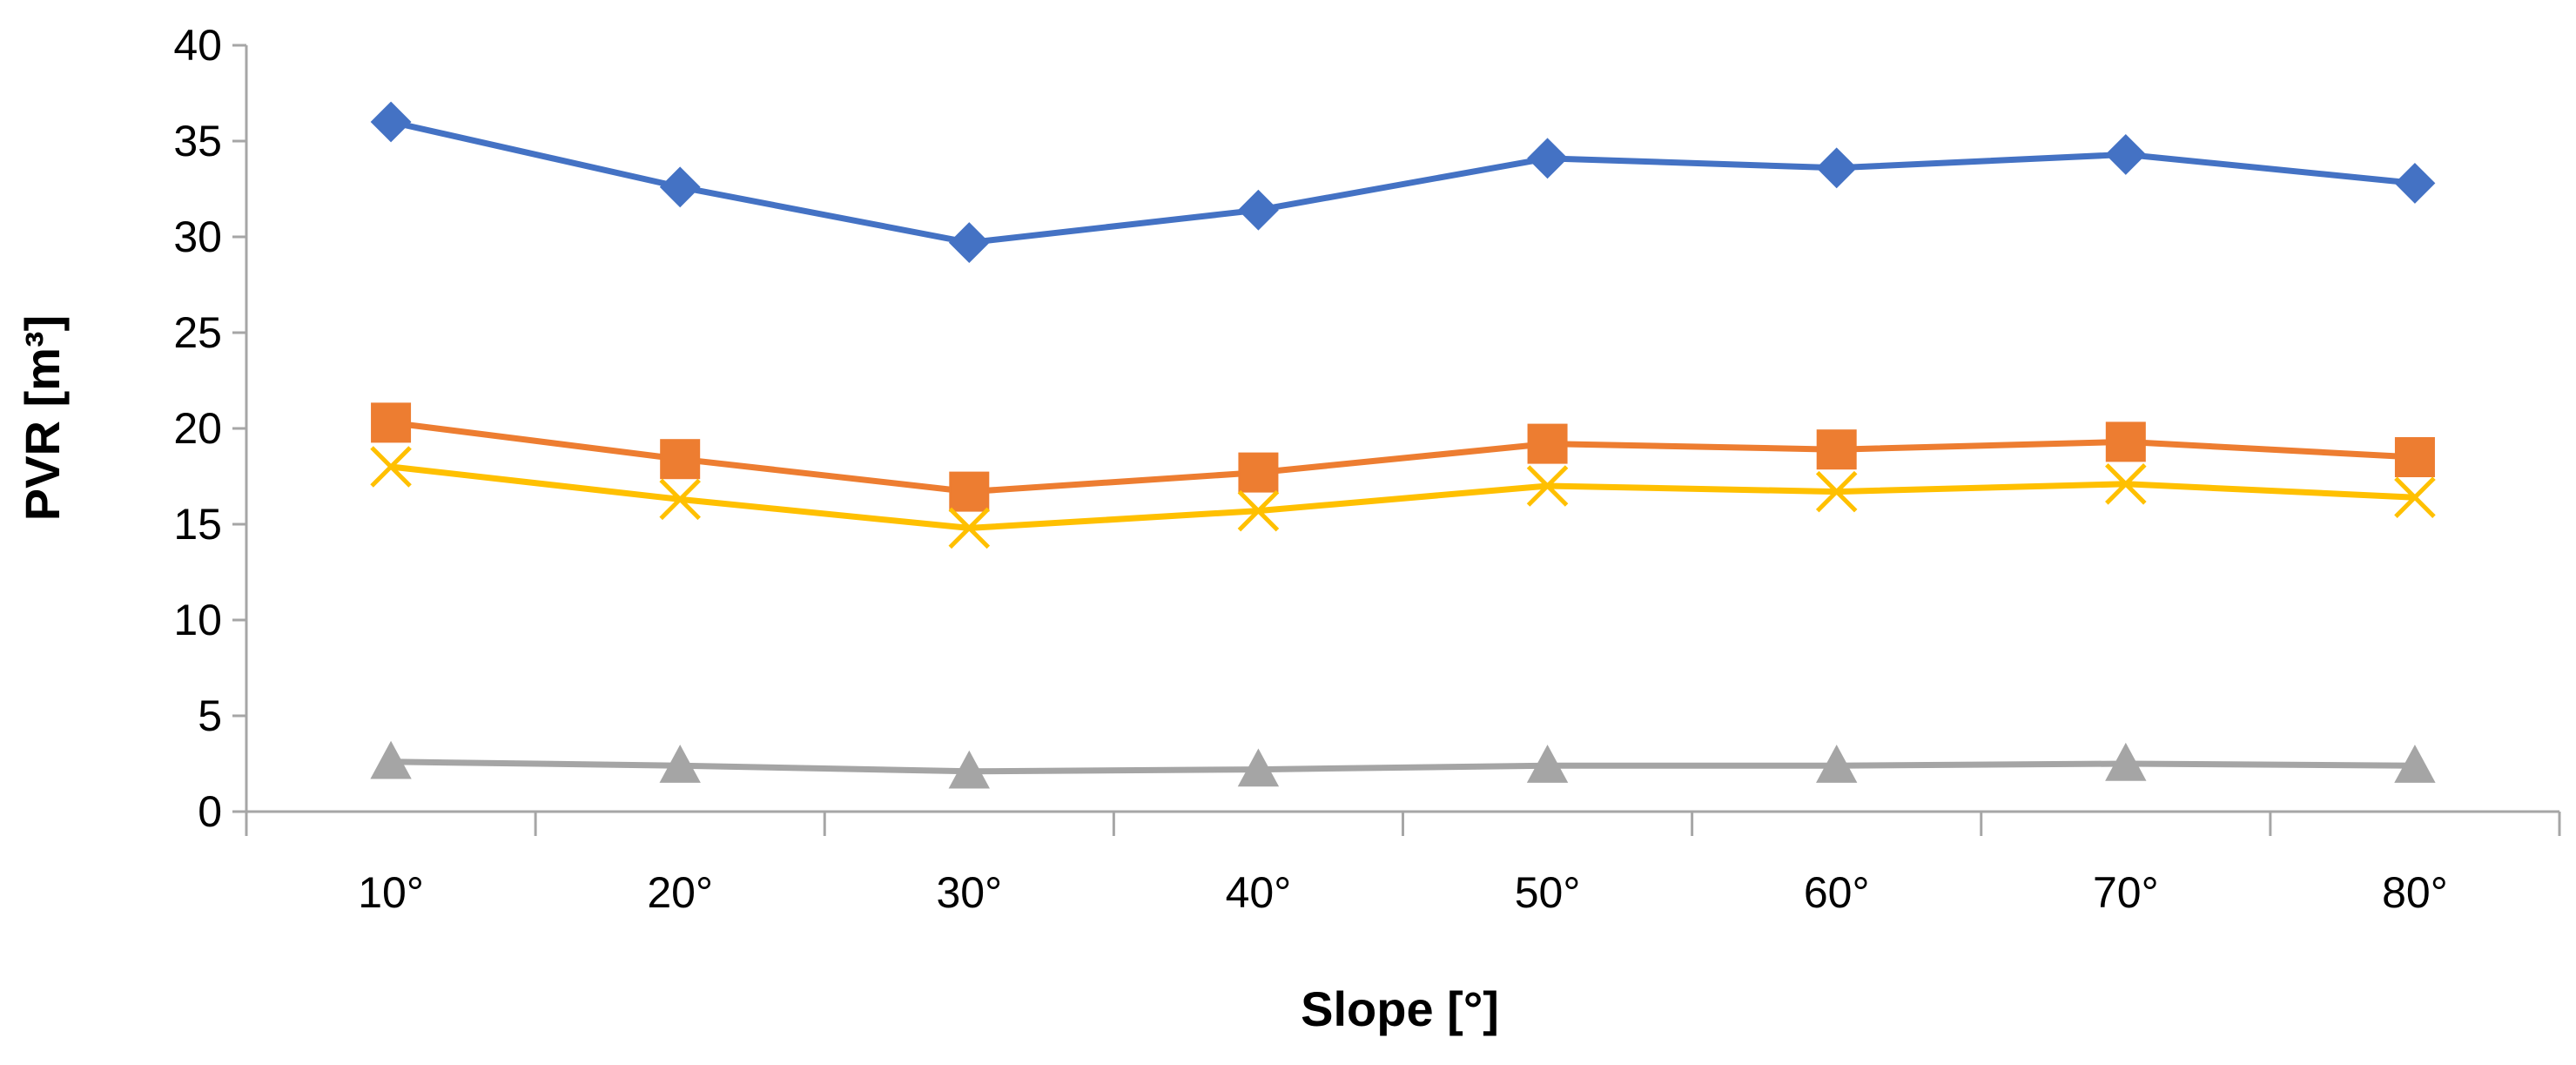  Describe the element at coordinates (210, 716) in the screenshot. I see `y-tick-label: 5` at that location.